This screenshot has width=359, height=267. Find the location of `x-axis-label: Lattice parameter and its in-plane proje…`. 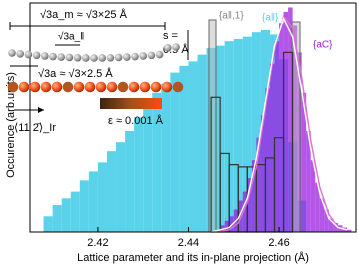

x-axis-label: Lattice parameter and its in-plane proje… is located at coordinates (193, 257).